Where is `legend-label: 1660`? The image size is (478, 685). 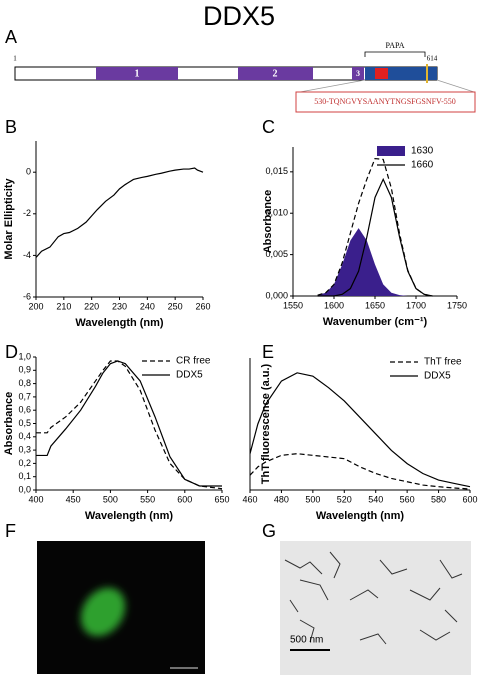 legend-label: 1660 is located at coordinates (422, 165).